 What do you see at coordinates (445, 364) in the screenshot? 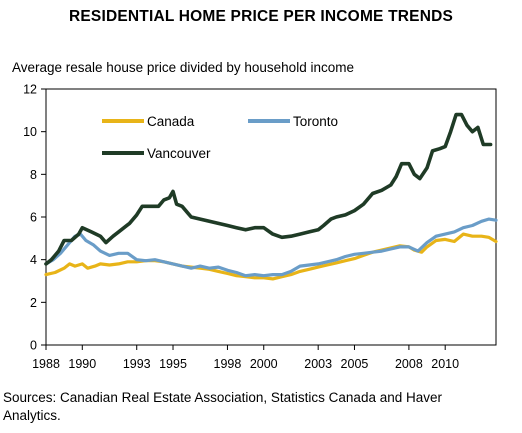
I see `x-tick-label: 2010` at bounding box center [445, 364].